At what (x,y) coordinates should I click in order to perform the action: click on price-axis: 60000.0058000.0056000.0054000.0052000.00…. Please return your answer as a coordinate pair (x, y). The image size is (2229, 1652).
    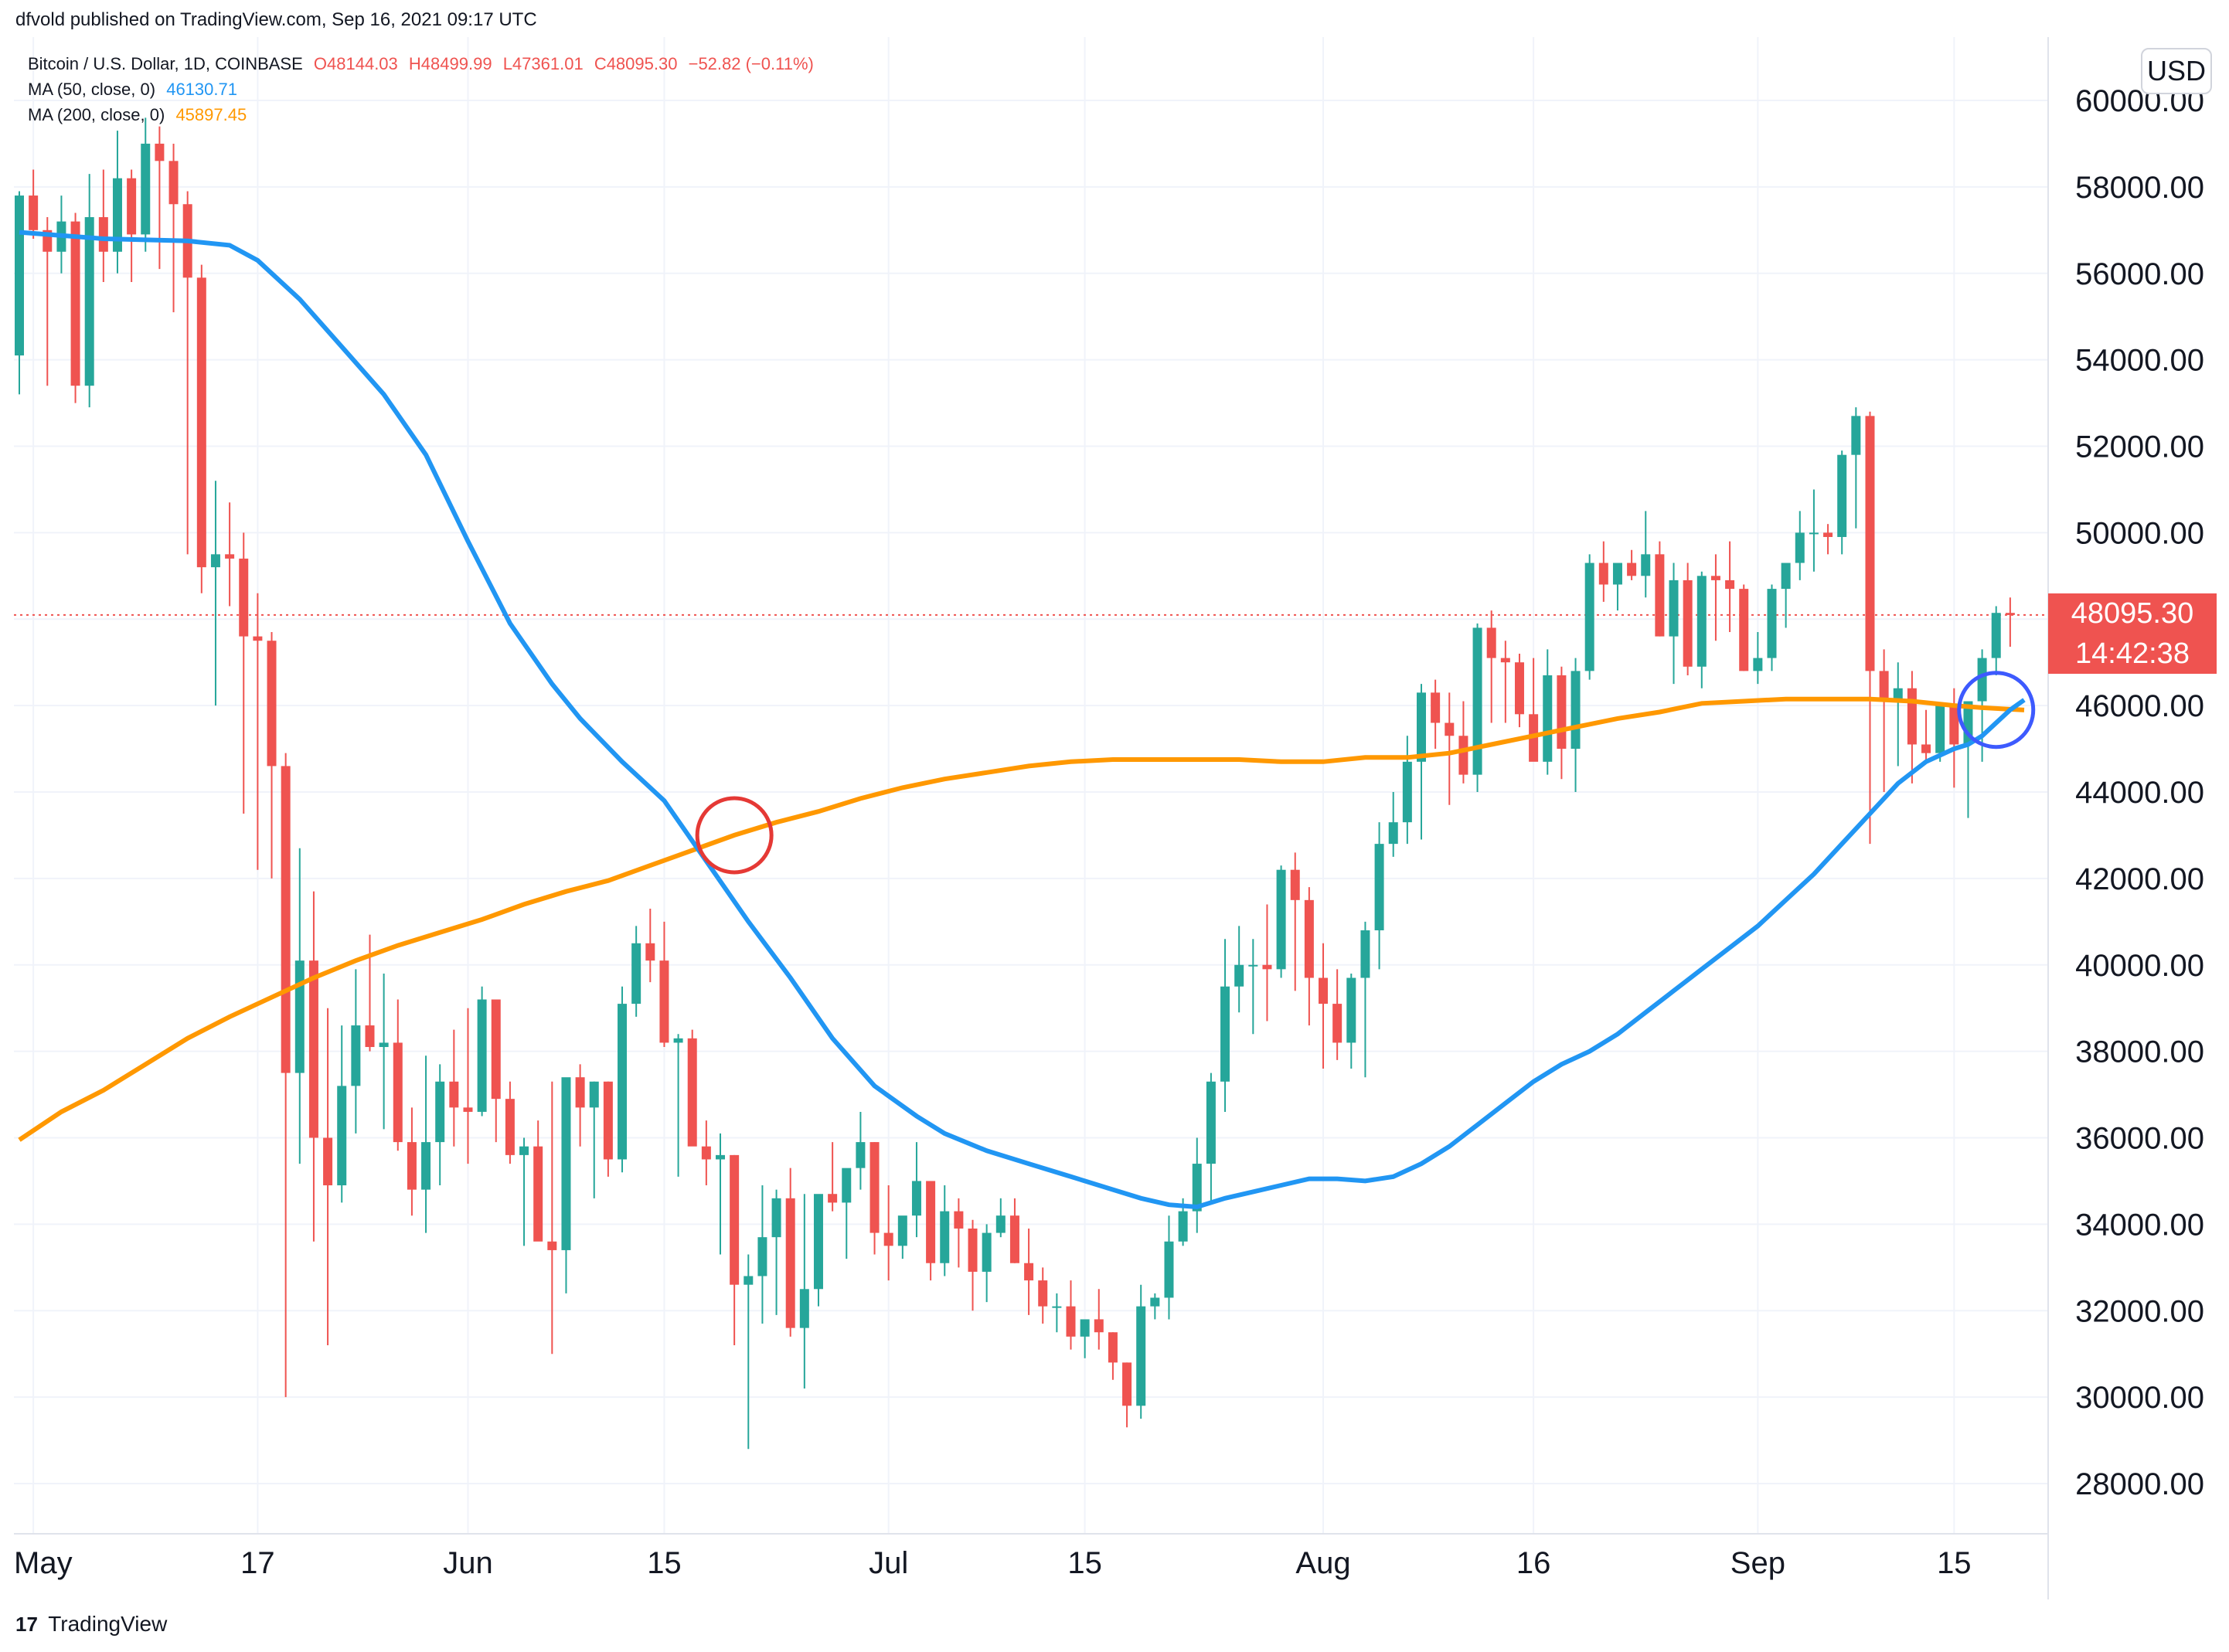
    Looking at the image, I should click on (2139, 792).